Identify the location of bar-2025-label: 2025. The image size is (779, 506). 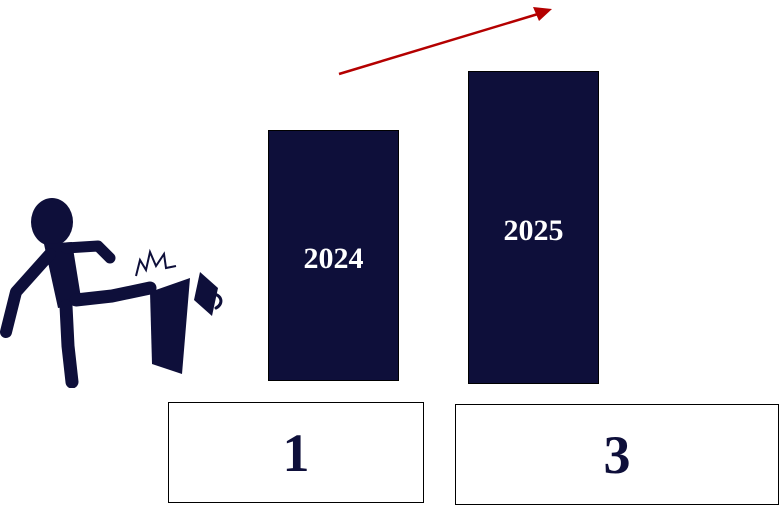
(533, 230).